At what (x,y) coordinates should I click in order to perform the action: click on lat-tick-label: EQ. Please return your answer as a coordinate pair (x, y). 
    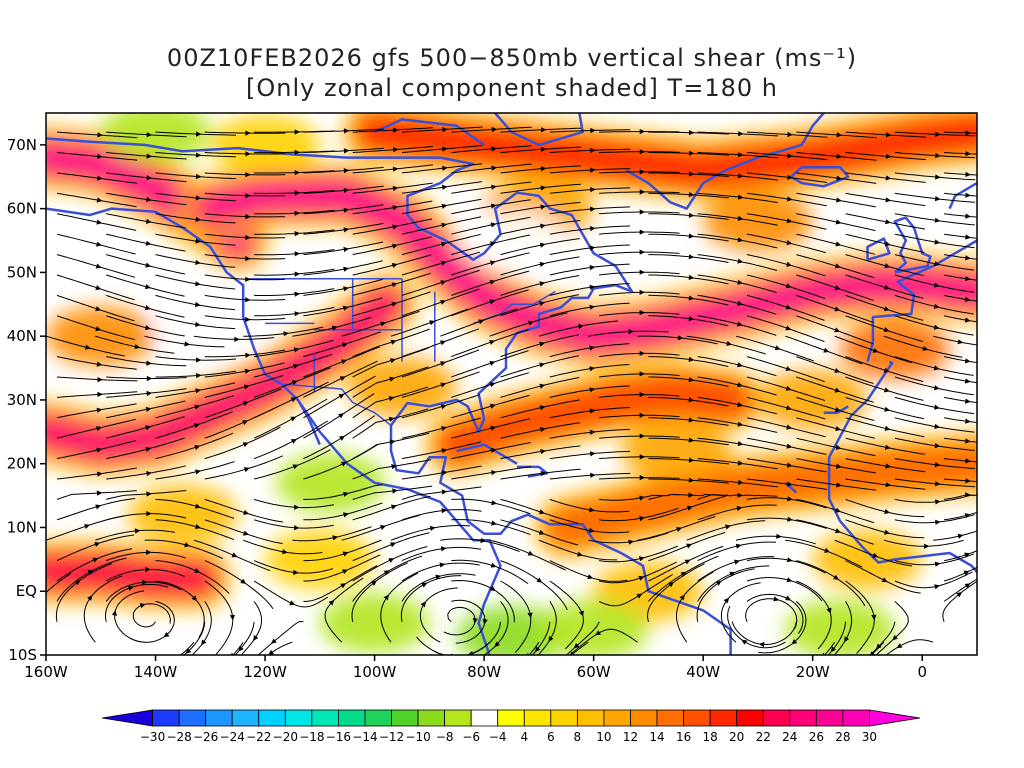
    Looking at the image, I should click on (26, 591).